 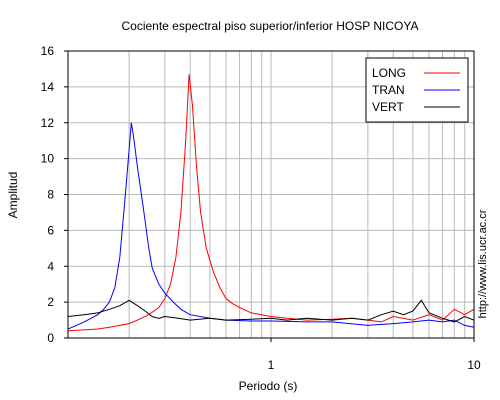 What do you see at coordinates (474, 365) in the screenshot?
I see `x-tick-label: 10` at bounding box center [474, 365].